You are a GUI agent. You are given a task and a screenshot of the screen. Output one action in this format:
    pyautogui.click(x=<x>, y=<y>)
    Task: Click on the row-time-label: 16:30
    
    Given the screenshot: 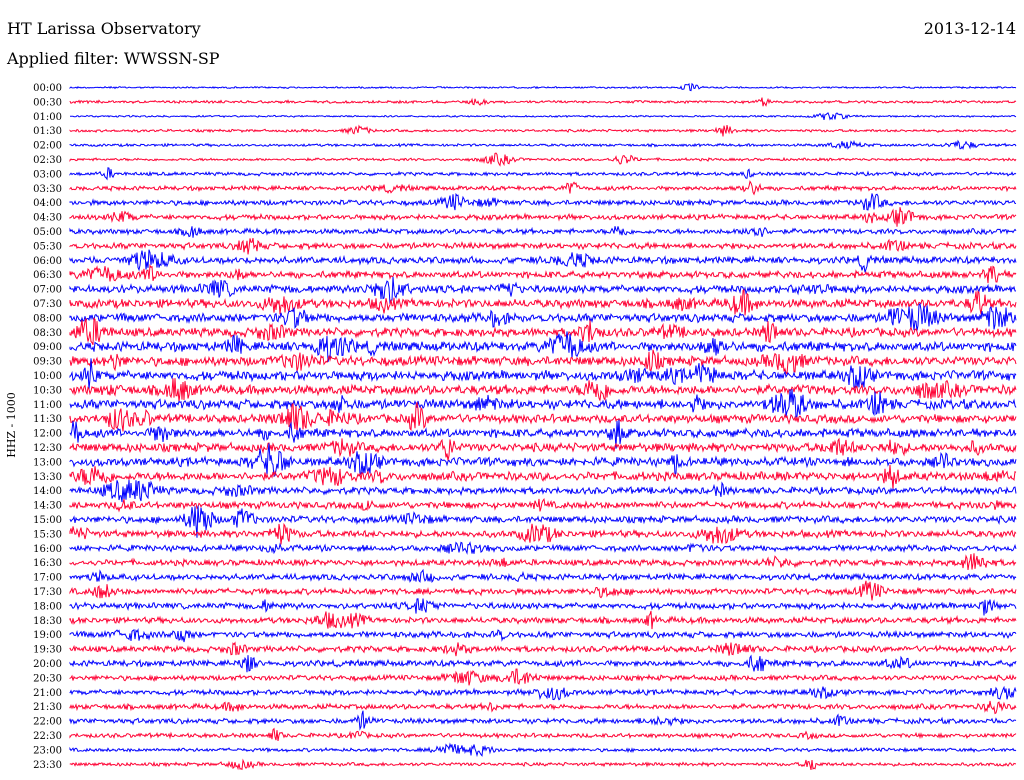 What is the action you would take?
    pyautogui.click(x=47, y=563)
    